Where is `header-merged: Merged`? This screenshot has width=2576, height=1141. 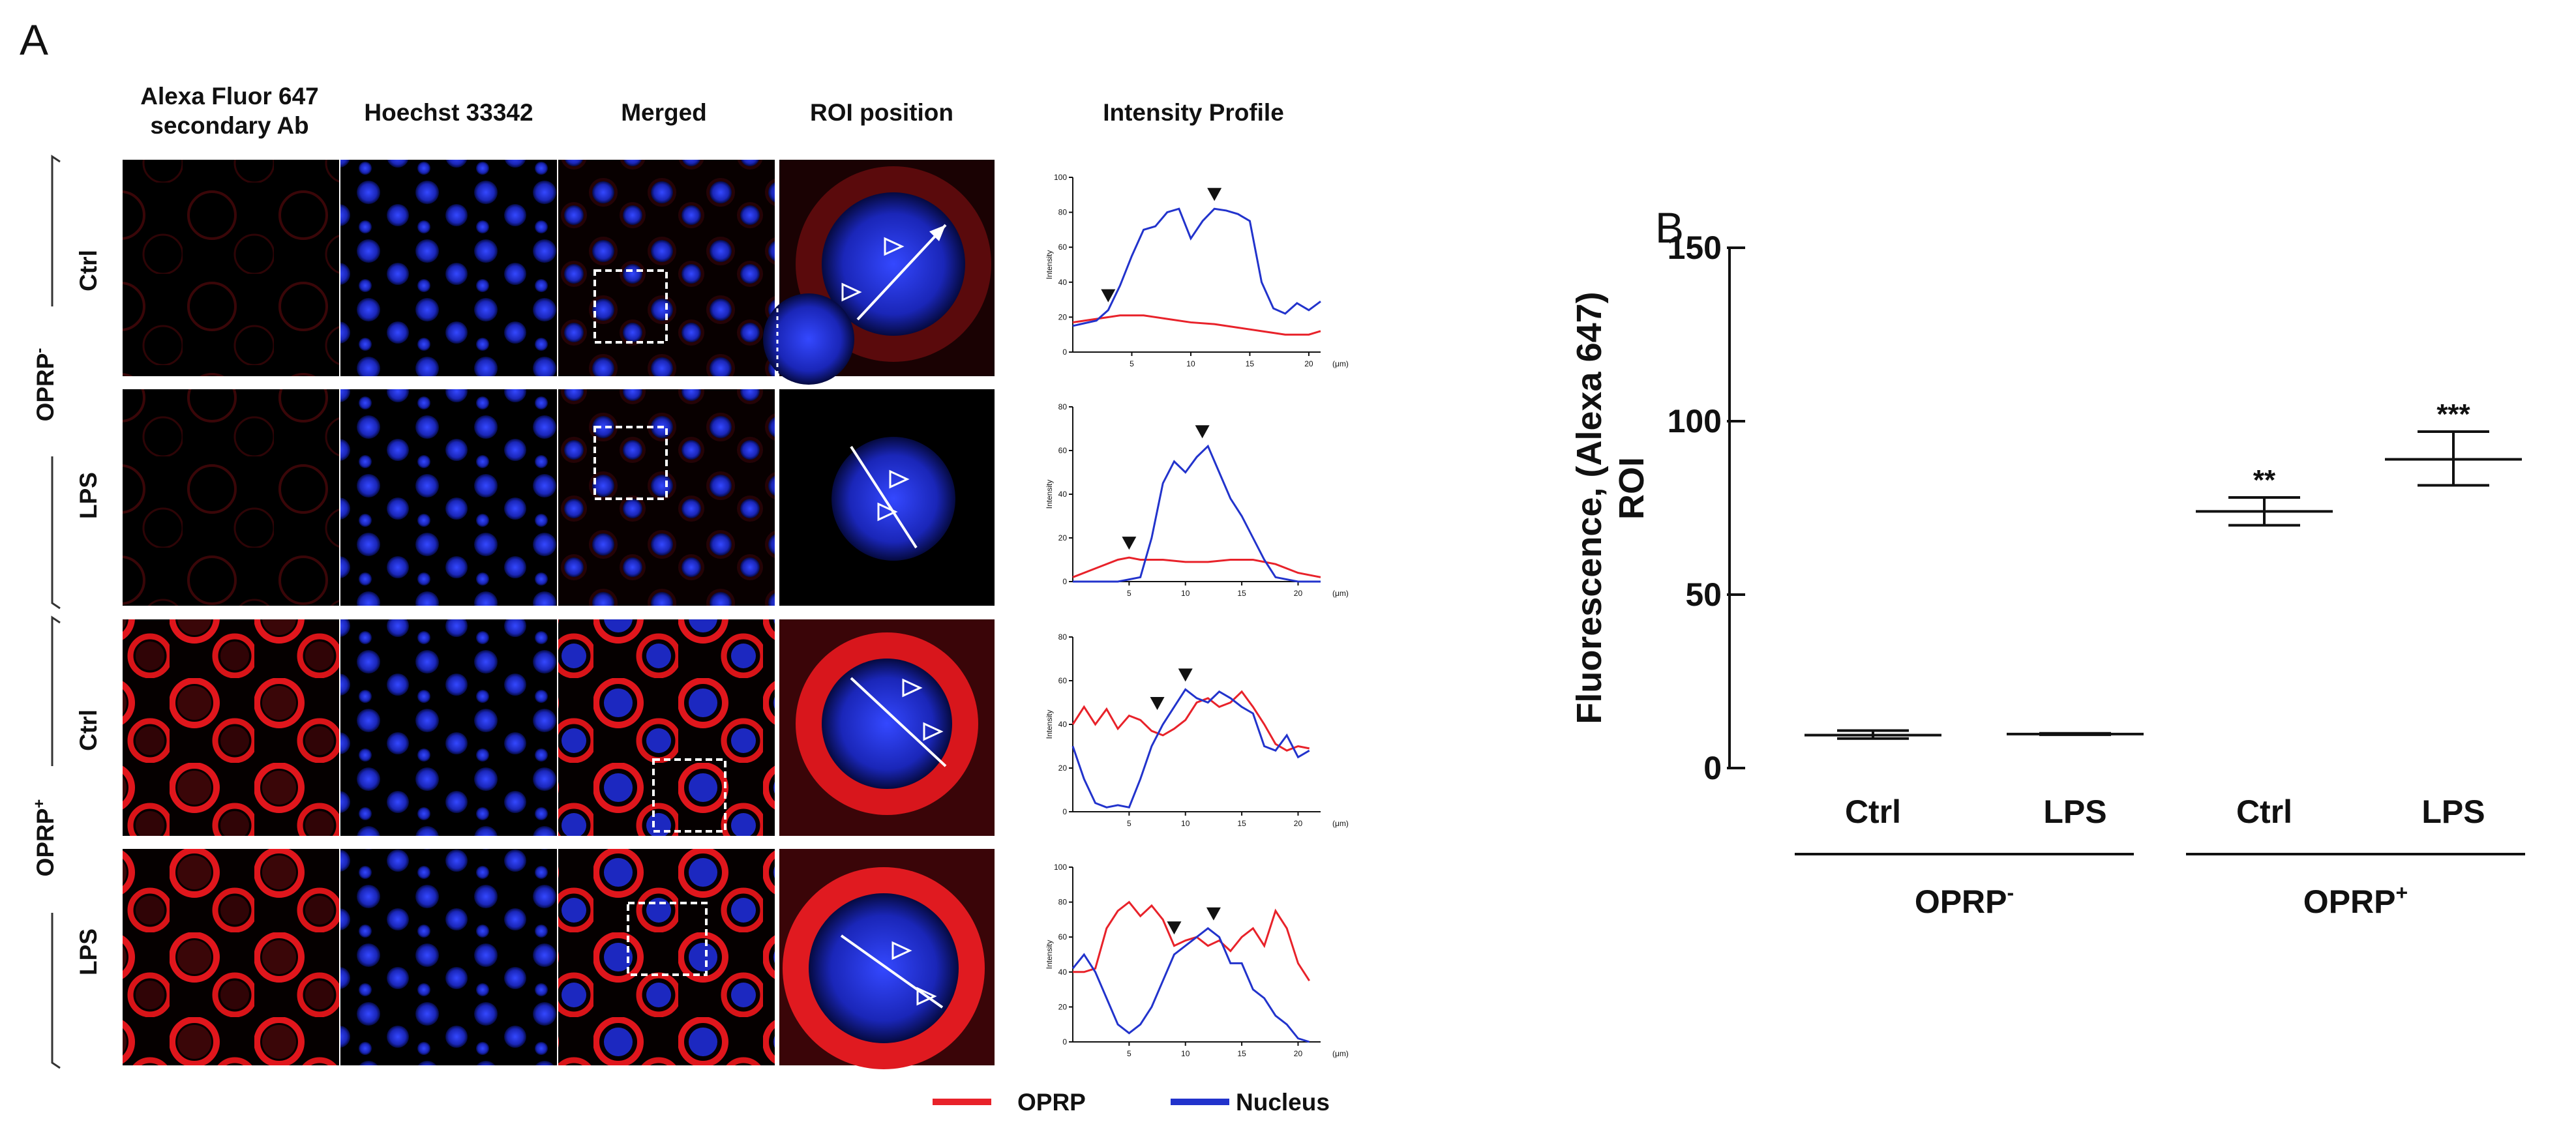 header-merged: Merged is located at coordinates (664, 112).